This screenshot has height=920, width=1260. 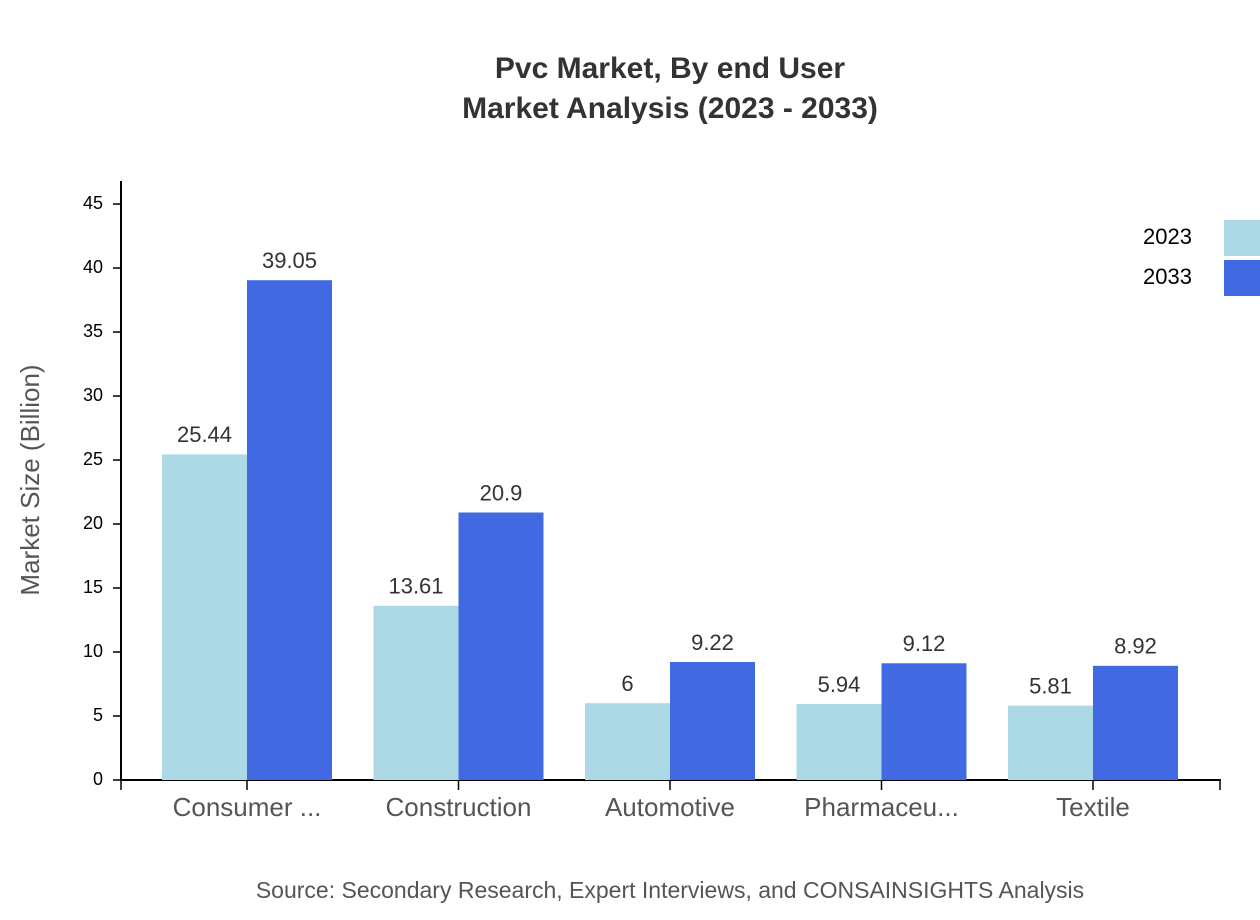 What do you see at coordinates (924, 643) in the screenshot?
I see `value-label: 9.12` at bounding box center [924, 643].